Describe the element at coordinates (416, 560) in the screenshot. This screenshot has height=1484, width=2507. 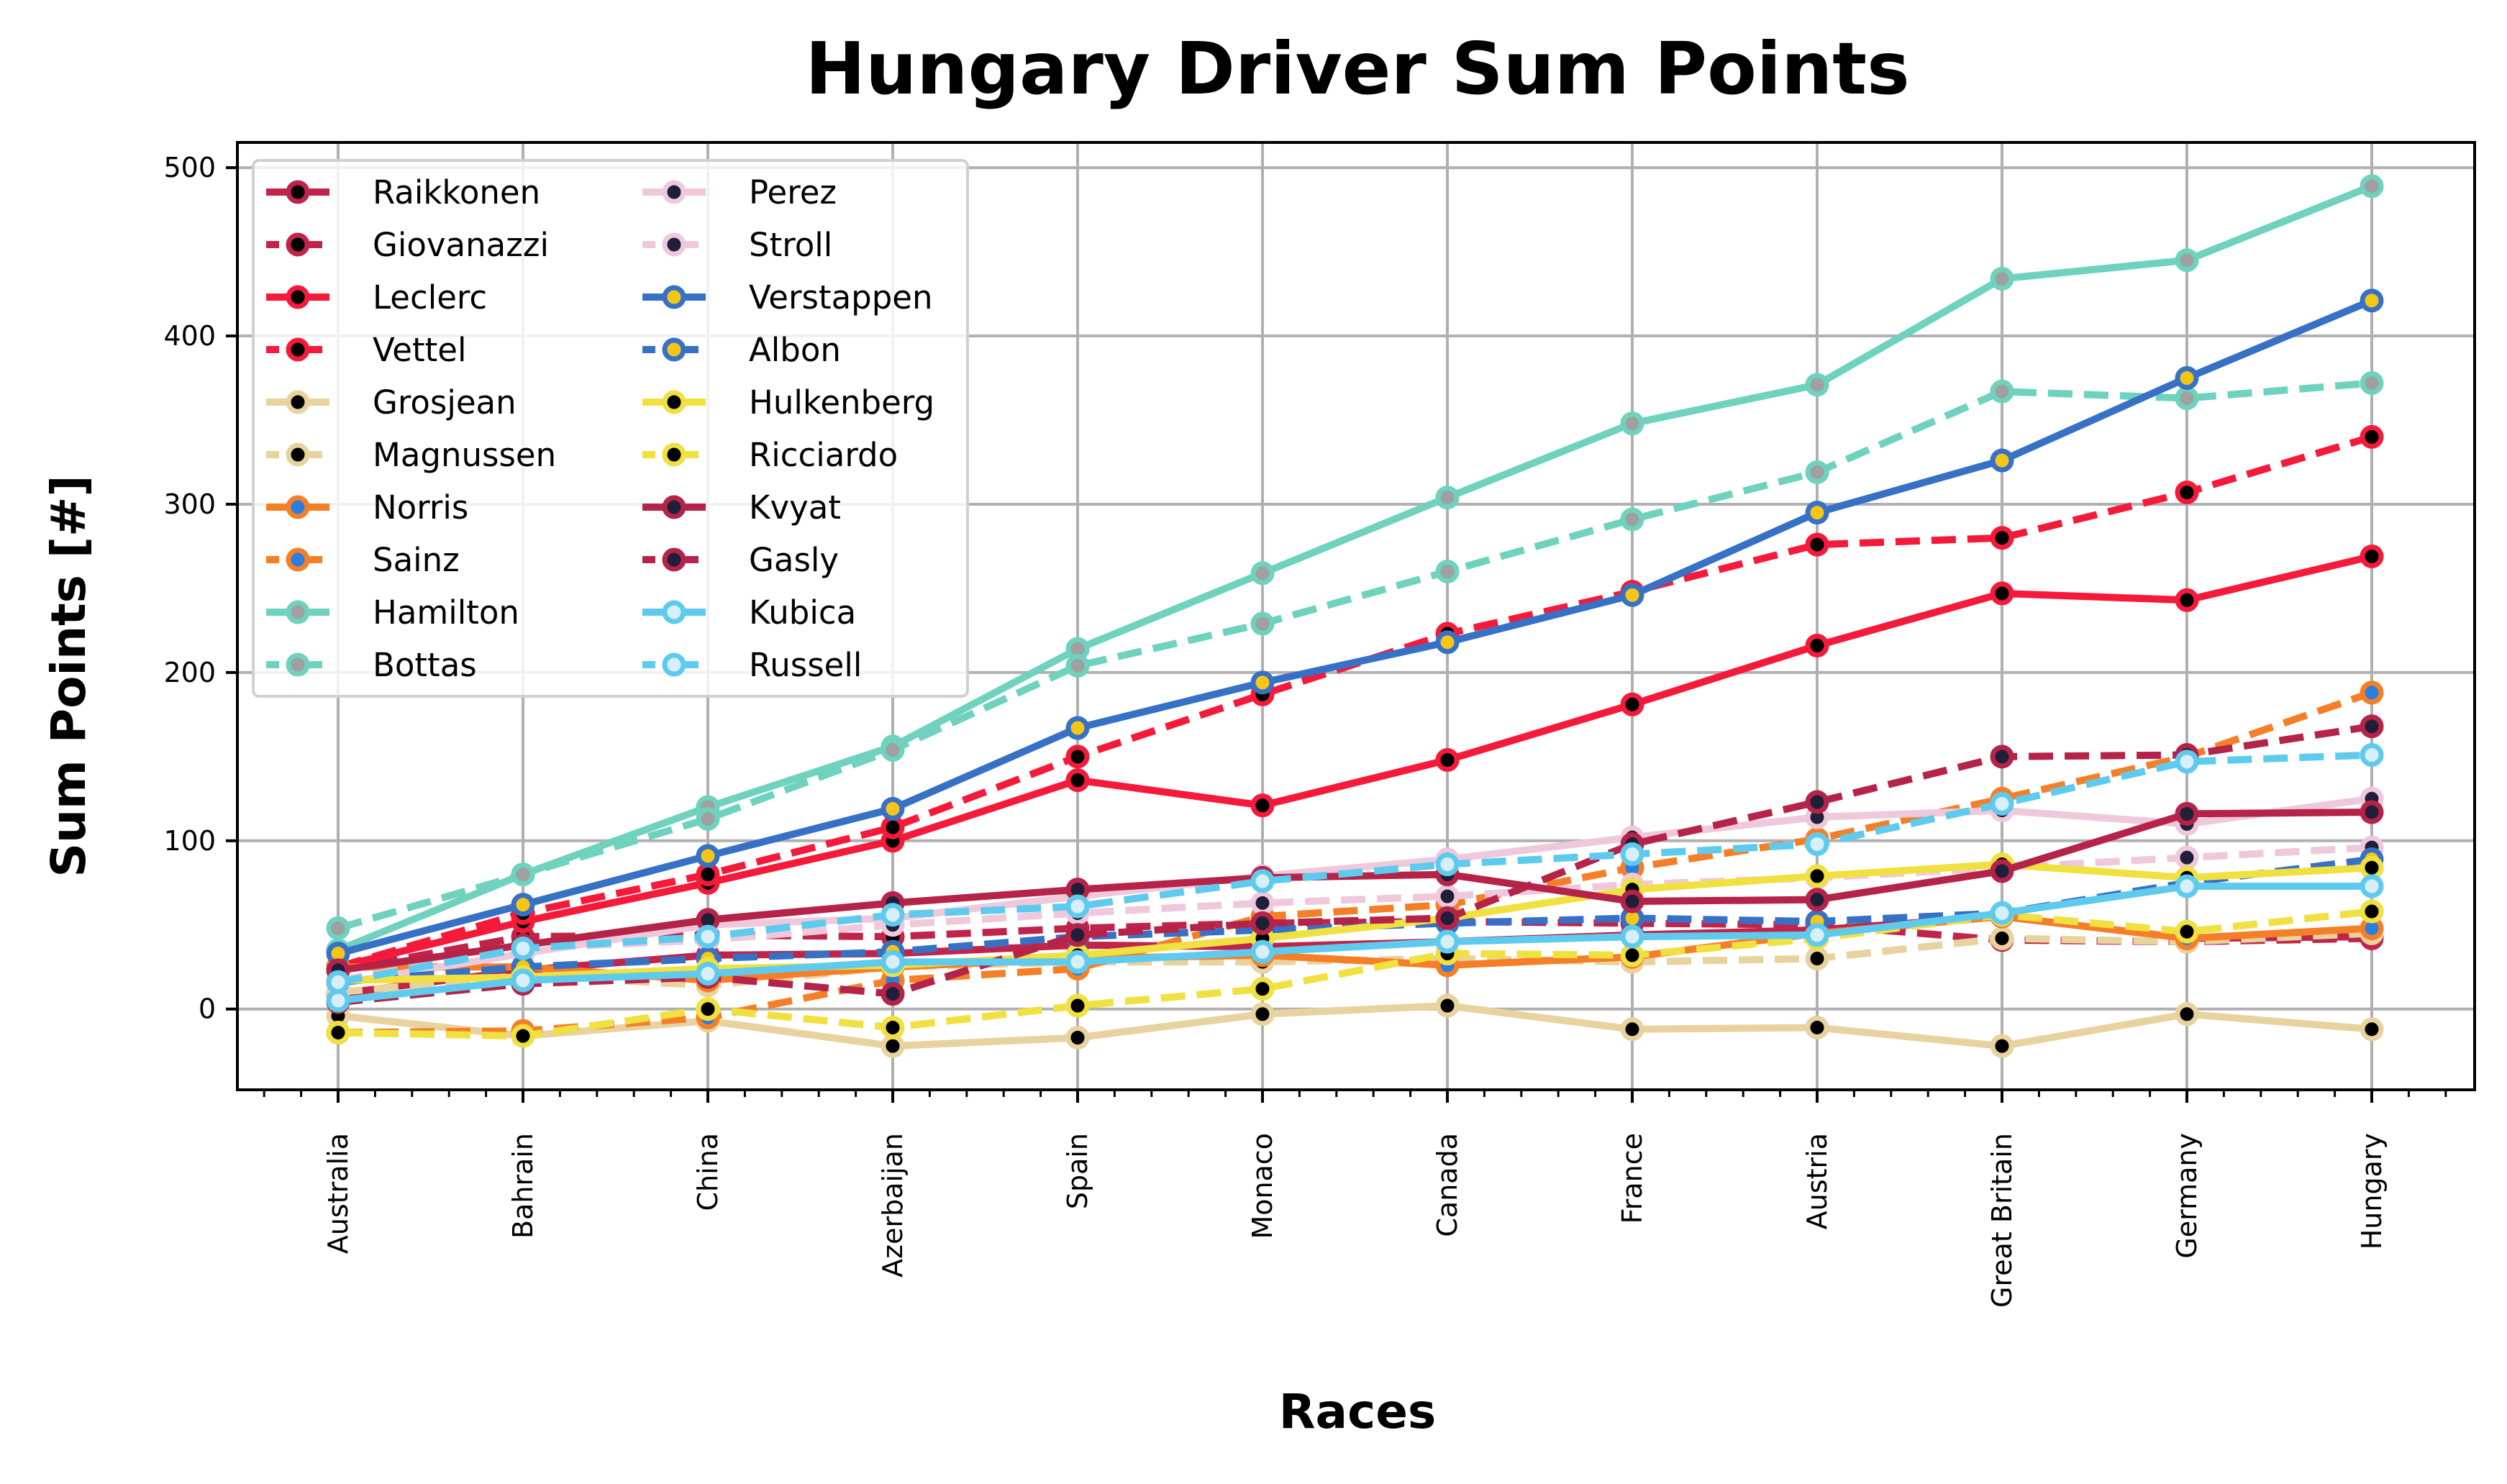
I see `legend-label: Sainz` at that location.